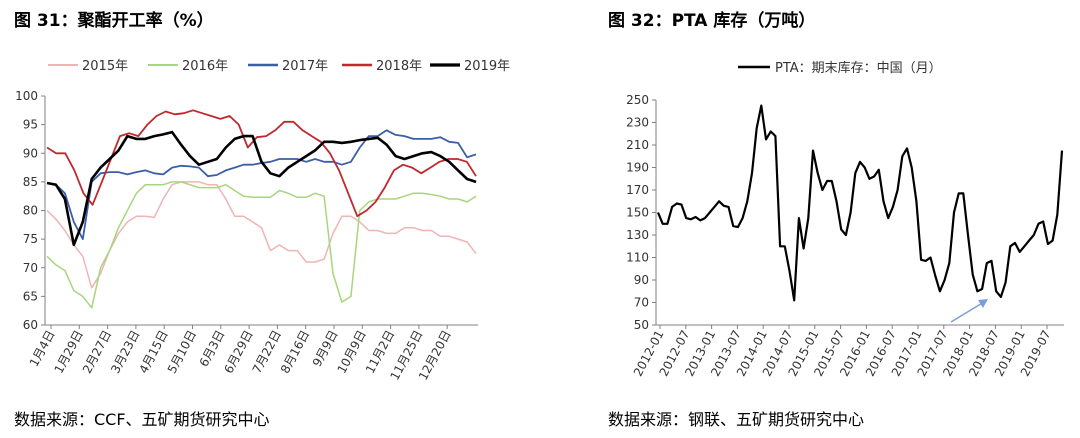  What do you see at coordinates (142, 419) in the screenshot?
I see `left-chart-source: 数据来源：CCF、五矿期货研究中心` at bounding box center [142, 419].